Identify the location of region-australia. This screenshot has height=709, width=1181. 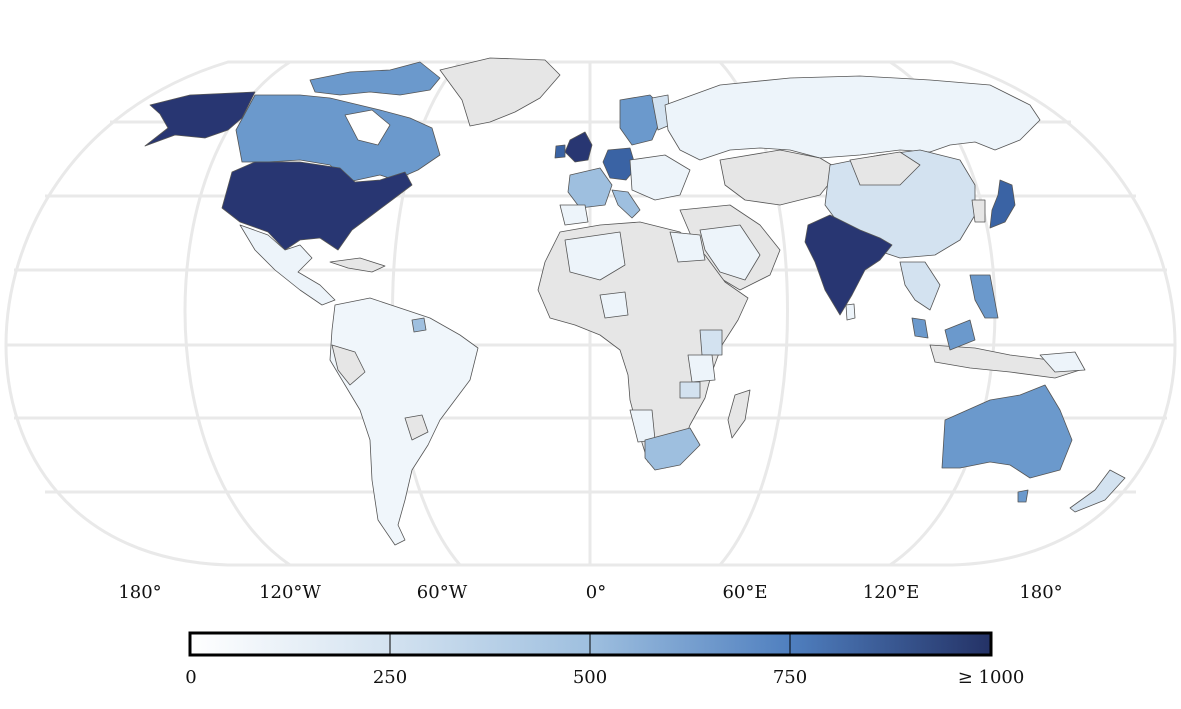
(1007, 431).